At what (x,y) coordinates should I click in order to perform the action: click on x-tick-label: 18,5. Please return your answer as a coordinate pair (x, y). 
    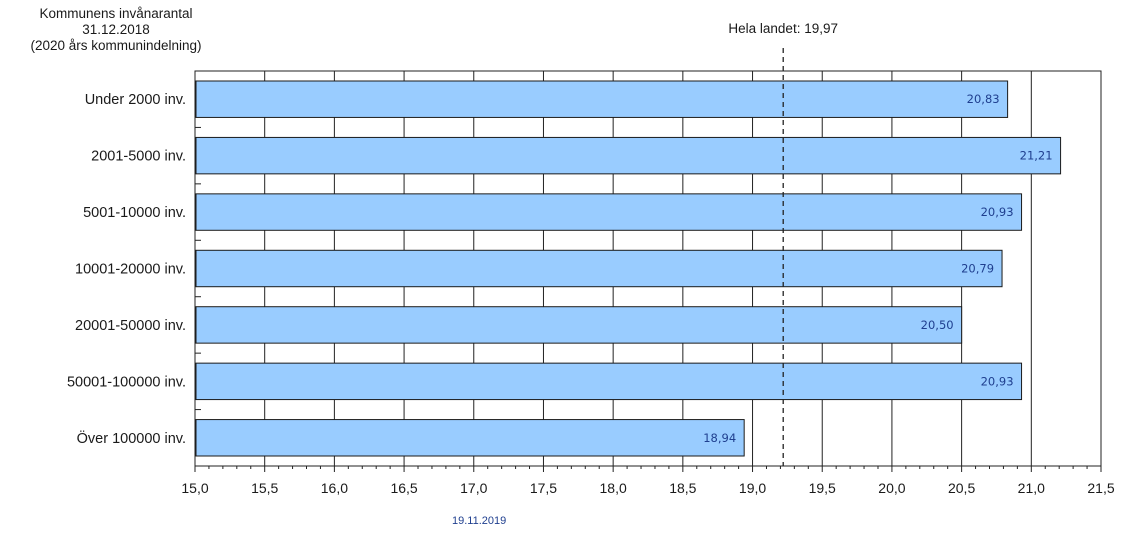
    Looking at the image, I should click on (682, 488).